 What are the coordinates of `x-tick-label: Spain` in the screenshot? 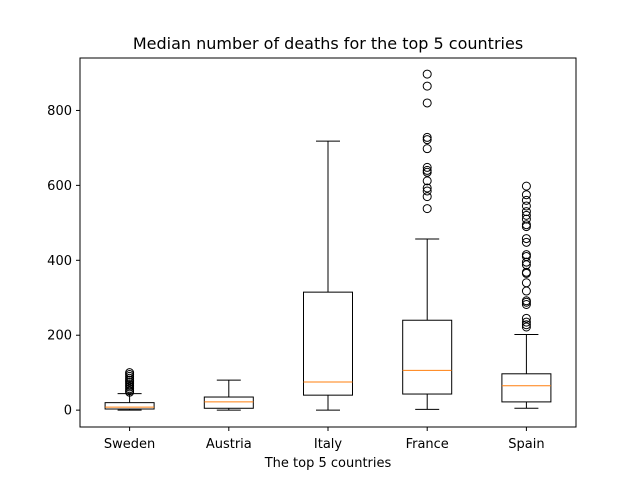 It's located at (526, 444).